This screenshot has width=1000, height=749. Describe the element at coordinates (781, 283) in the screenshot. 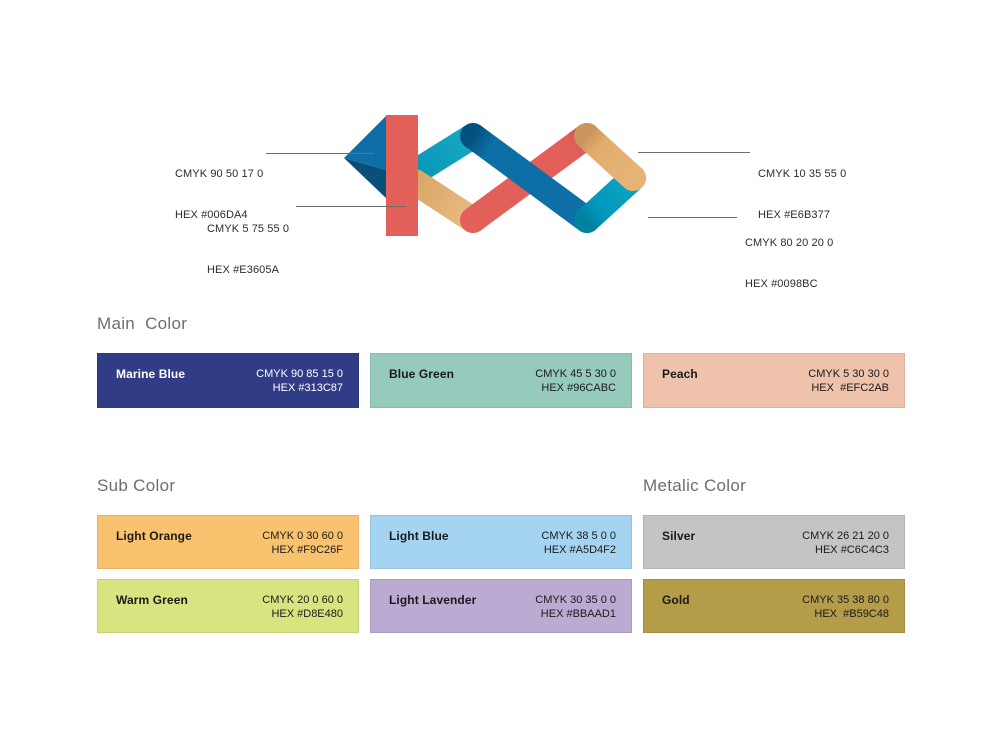

I see `callout-teal-hex: HEX #0098BC` at that location.